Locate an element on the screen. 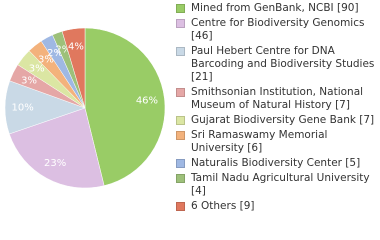 This screenshot has width=380, height=240. legend-label: Naturalis Biodiversity Center [5] is located at coordinates (276, 163).